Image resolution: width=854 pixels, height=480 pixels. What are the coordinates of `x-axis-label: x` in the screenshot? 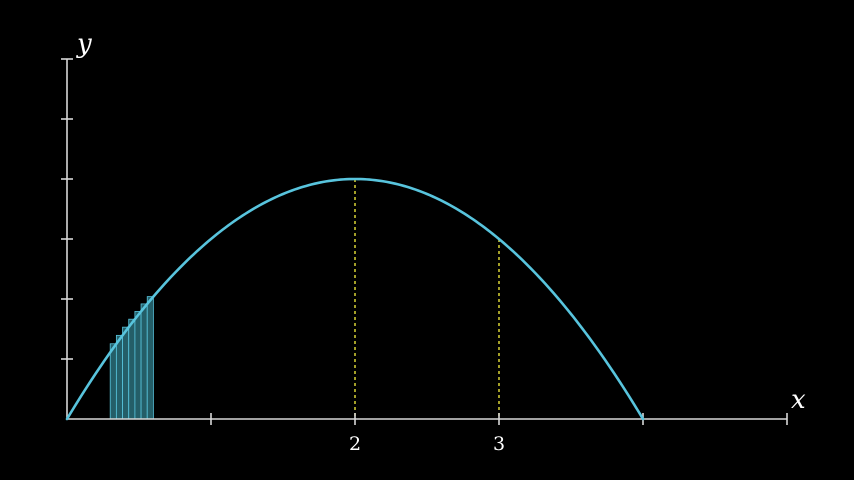 It's located at (798, 400).